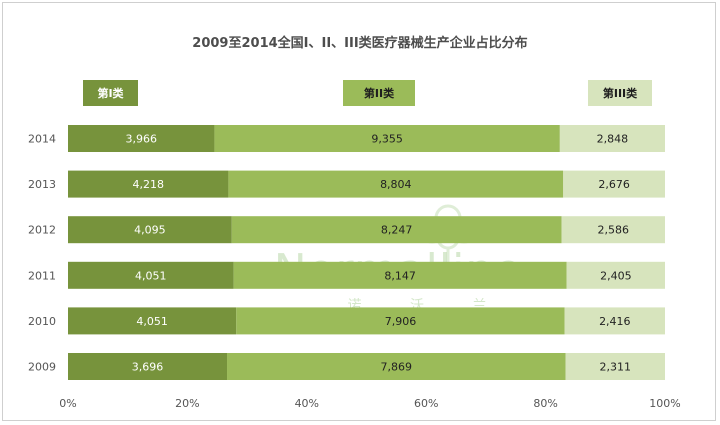  Describe the element at coordinates (42, 230) in the screenshot. I see `category-label: 2012` at that location.